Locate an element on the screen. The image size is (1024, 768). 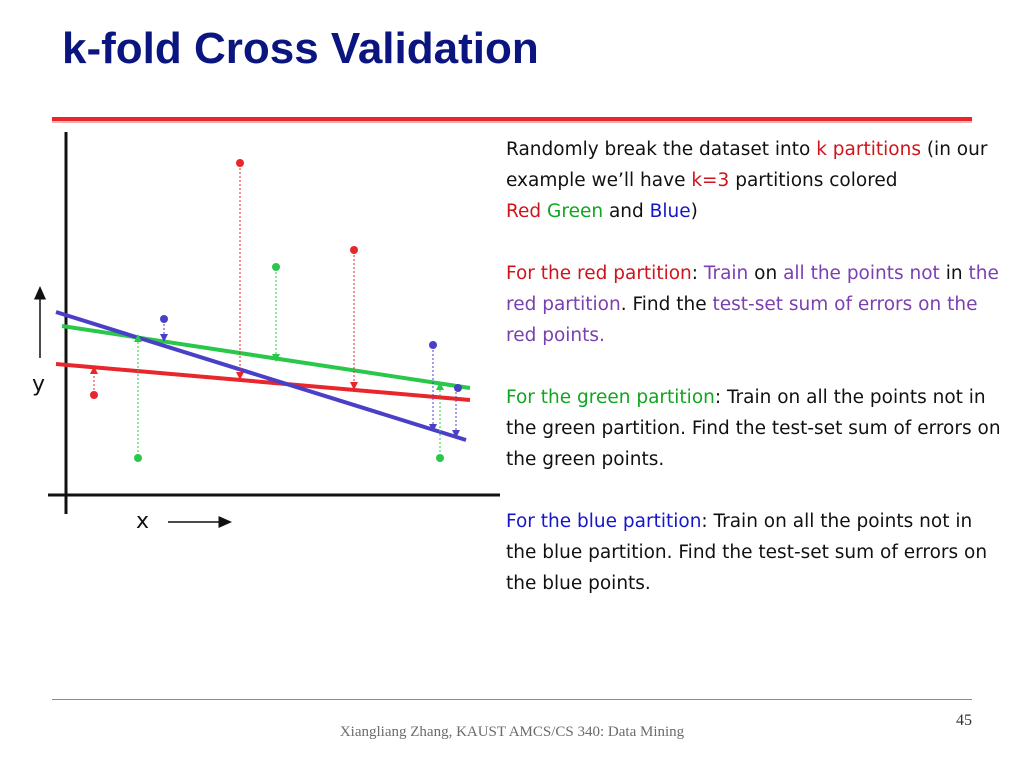
text-green: Green is located at coordinates (575, 211).